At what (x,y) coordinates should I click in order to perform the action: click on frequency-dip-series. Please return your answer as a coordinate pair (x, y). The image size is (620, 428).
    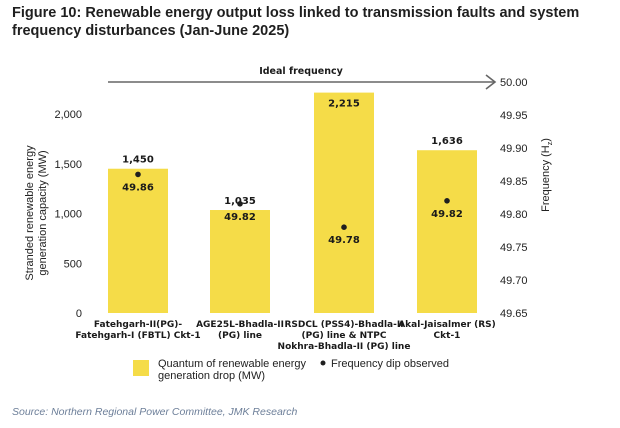
    Looking at the image, I should click on (292, 200).